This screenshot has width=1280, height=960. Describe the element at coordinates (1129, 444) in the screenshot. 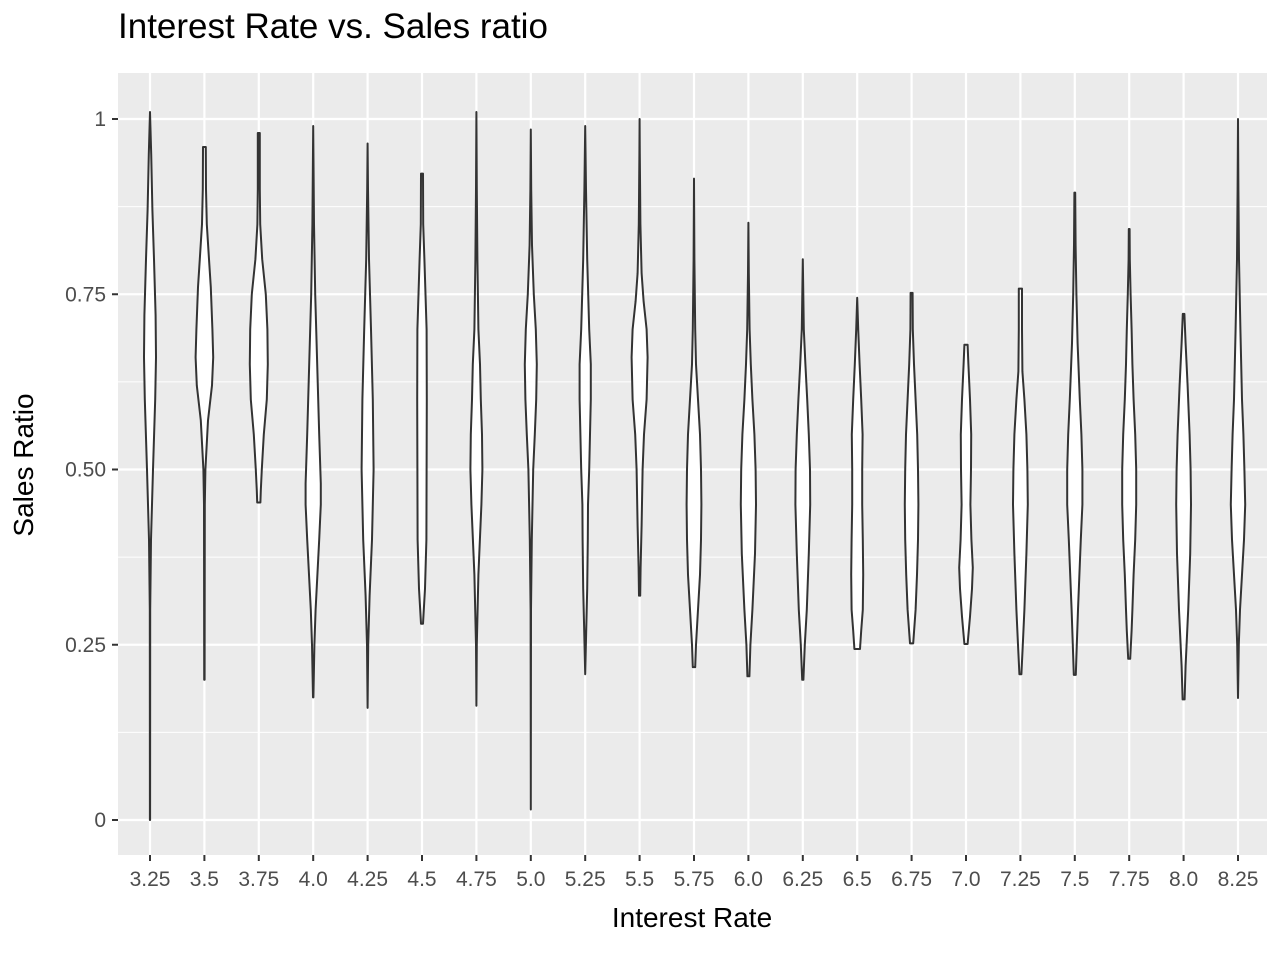

I see `violin-7.75` at that location.